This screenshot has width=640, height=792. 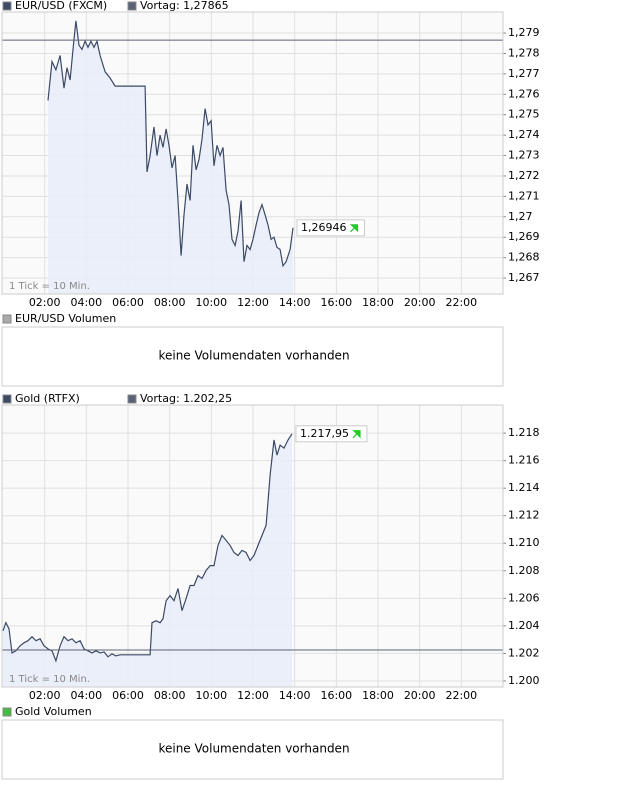 What do you see at coordinates (524, 32) in the screenshot?
I see `y-tick-label: 1,279` at bounding box center [524, 32].